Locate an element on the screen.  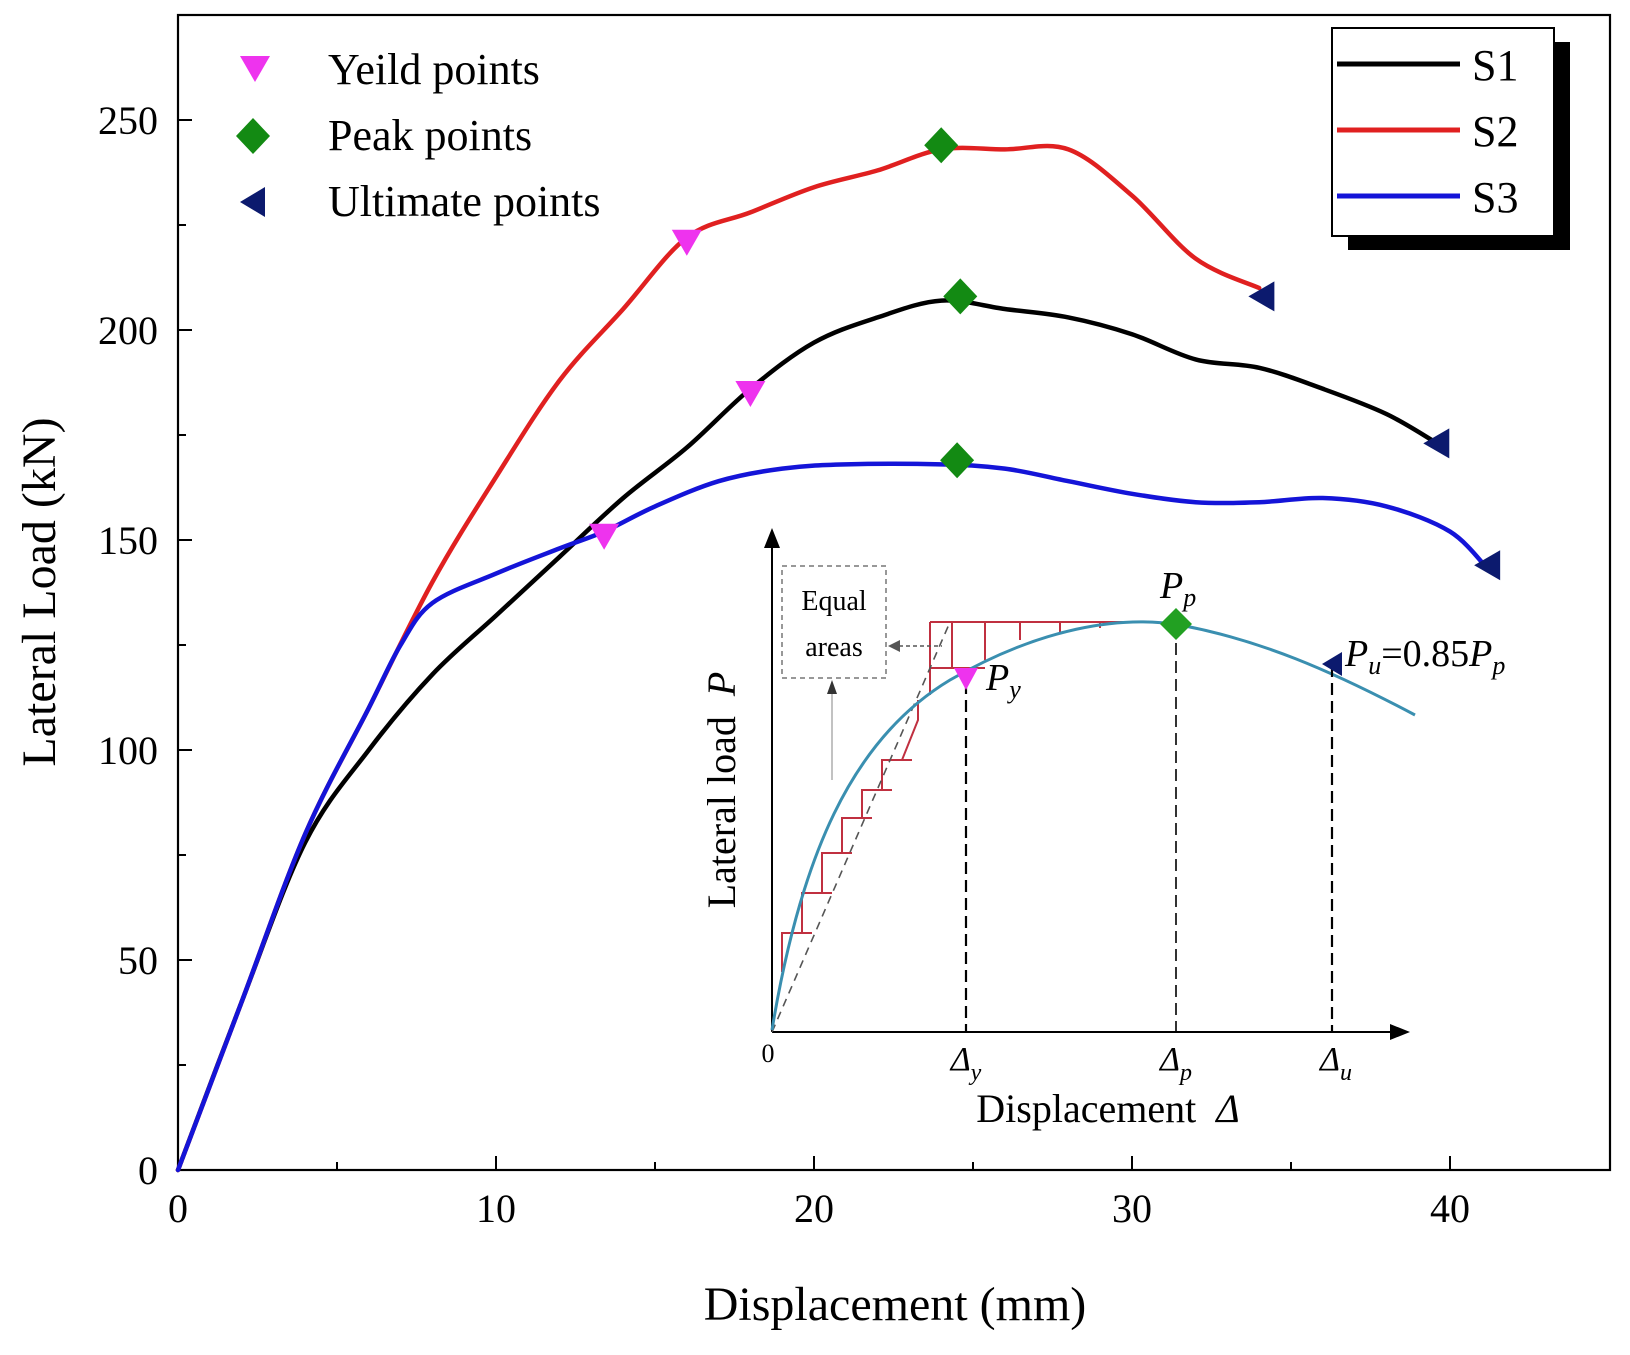
inset-x-arrow is located at coordinates (1400, 1032).